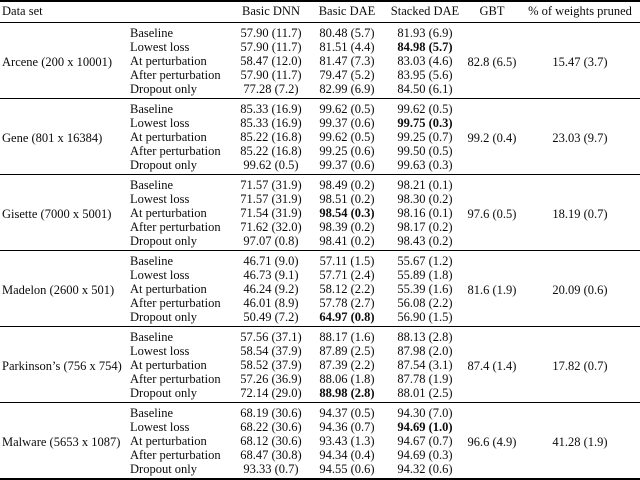 Image resolution: width=640 pixels, height=480 pixels. I want to click on value-cell: 99.75 (0.3), so click(425, 122).